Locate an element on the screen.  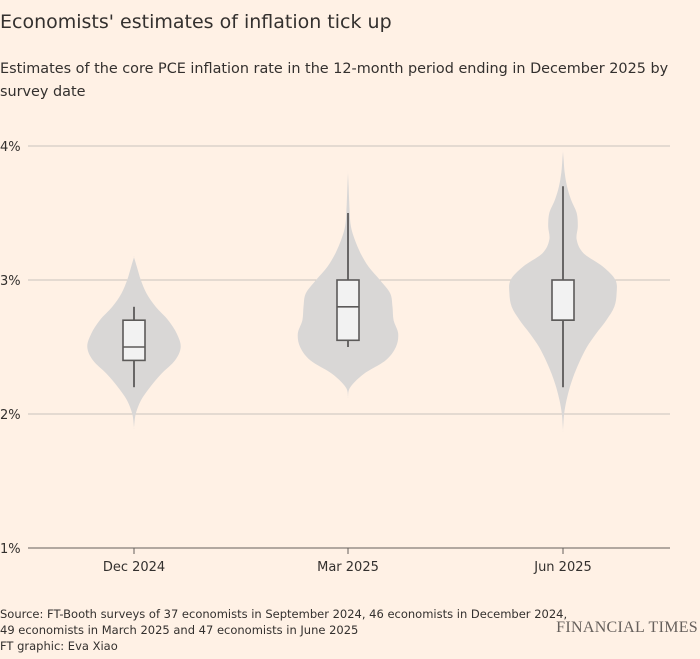
y-tick-label: 3% is located at coordinates (10, 281).